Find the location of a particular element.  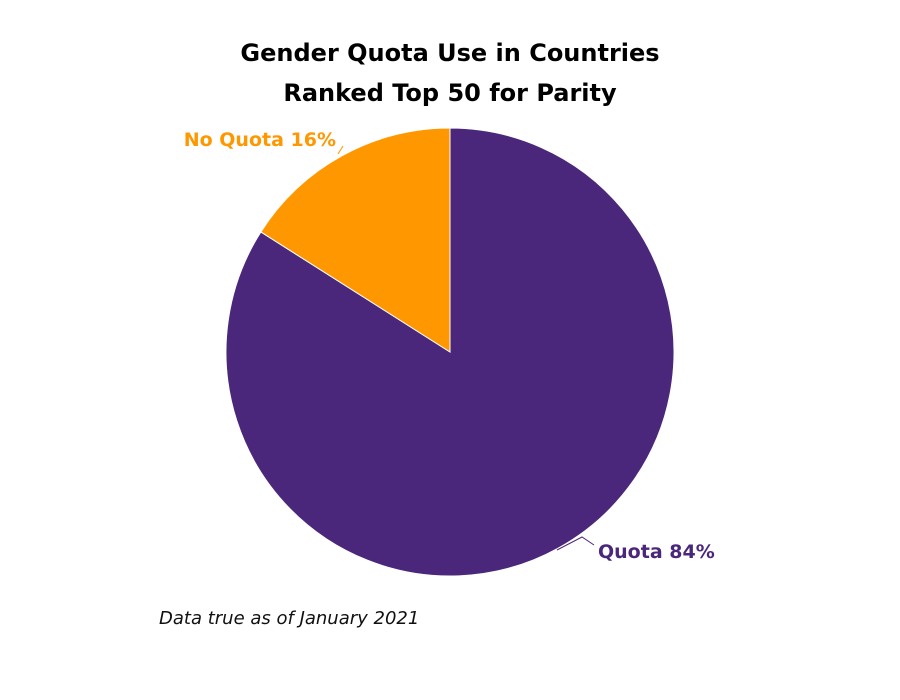

slice-label-no-quota: No Quota 16% is located at coordinates (260, 140).